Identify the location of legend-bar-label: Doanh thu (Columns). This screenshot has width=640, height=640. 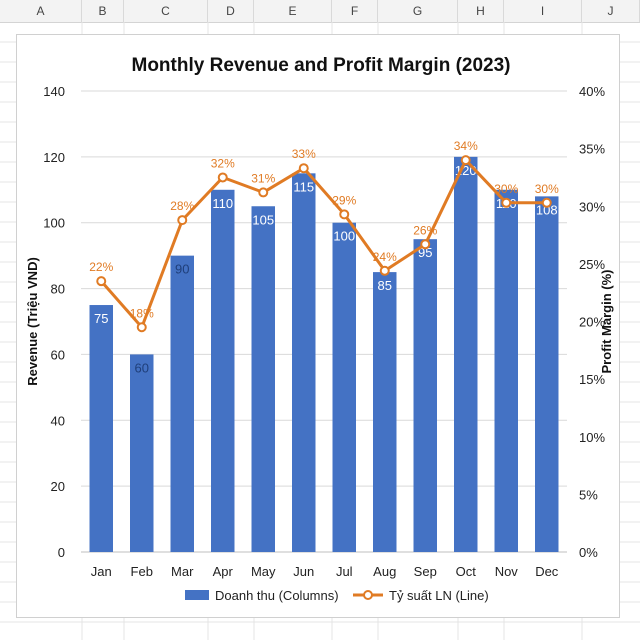
(277, 595).